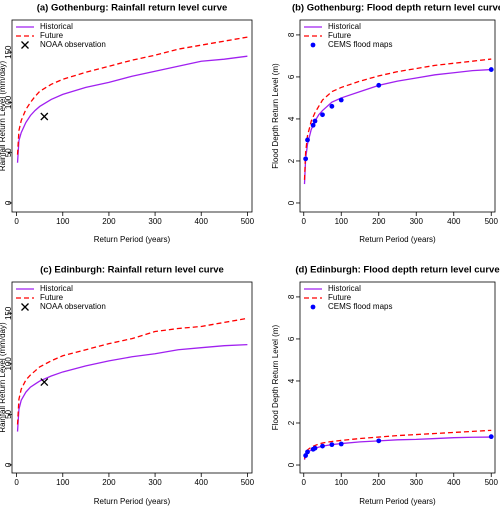 This screenshot has height=519, width=500. What do you see at coordinates (291, 160) in the screenshot?
I see `y-tick-label: 2` at bounding box center [291, 160].